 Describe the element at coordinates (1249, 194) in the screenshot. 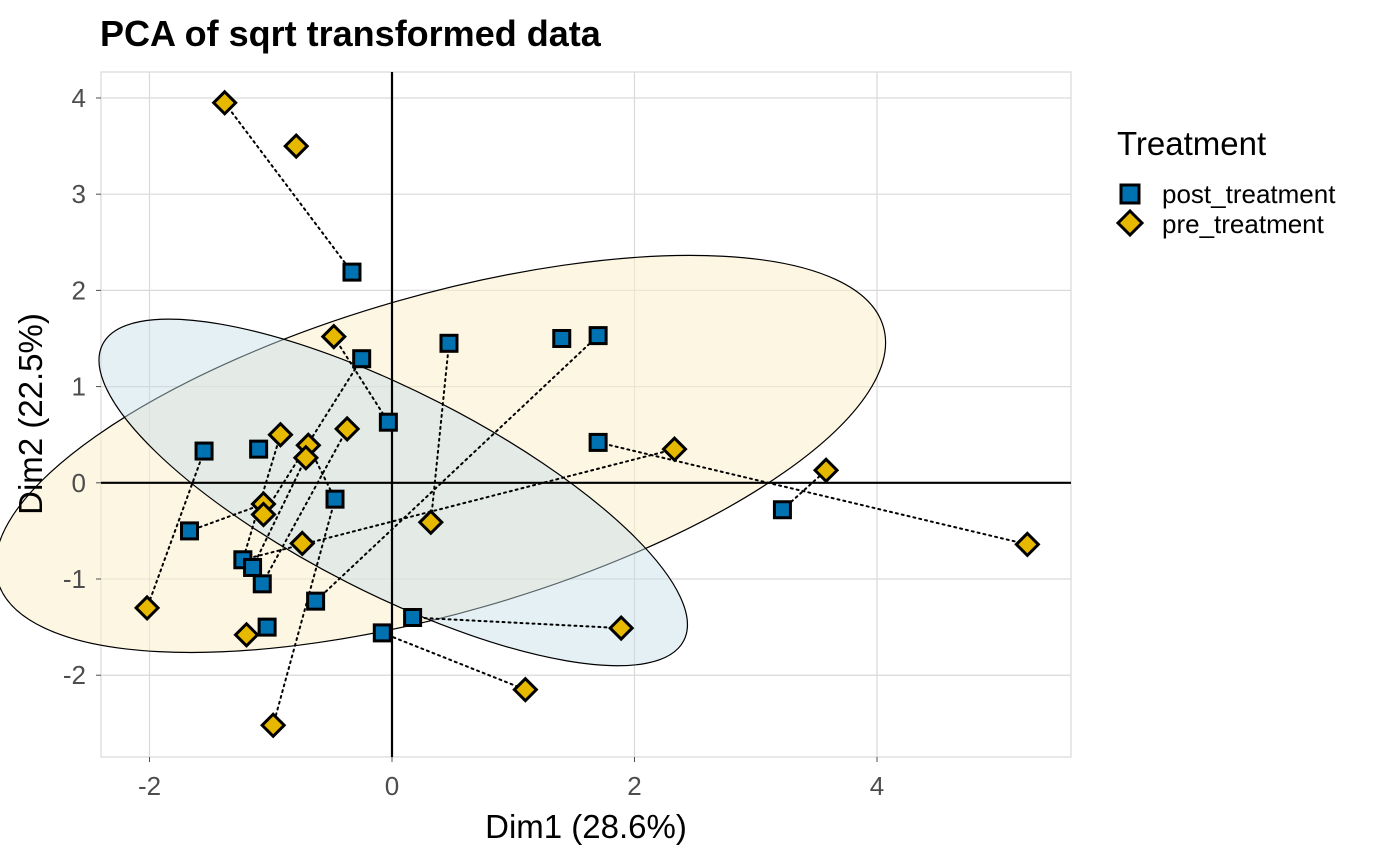

I see `legend-label-post: post_treatment` at that location.